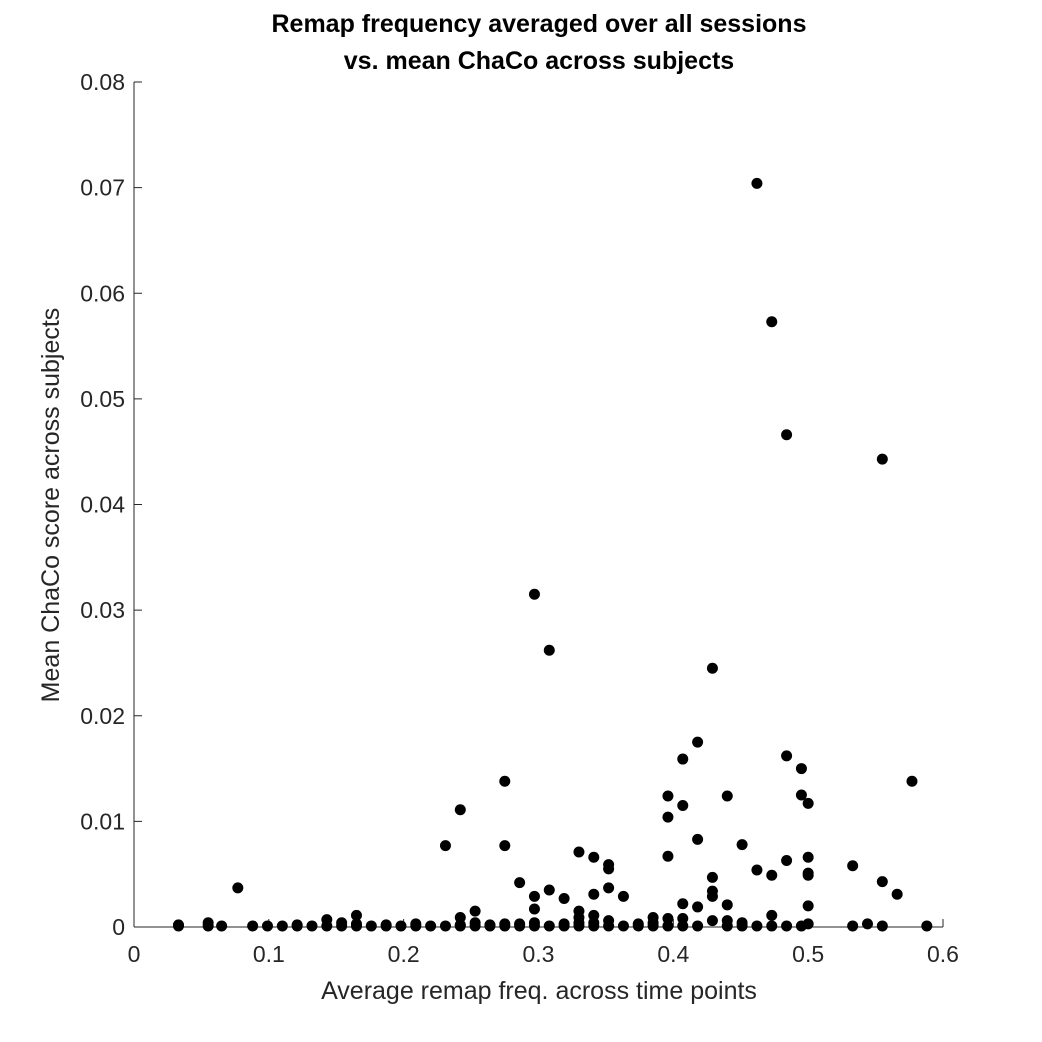  What do you see at coordinates (943, 954) in the screenshot?
I see `x-tick-label: 0.6` at bounding box center [943, 954].